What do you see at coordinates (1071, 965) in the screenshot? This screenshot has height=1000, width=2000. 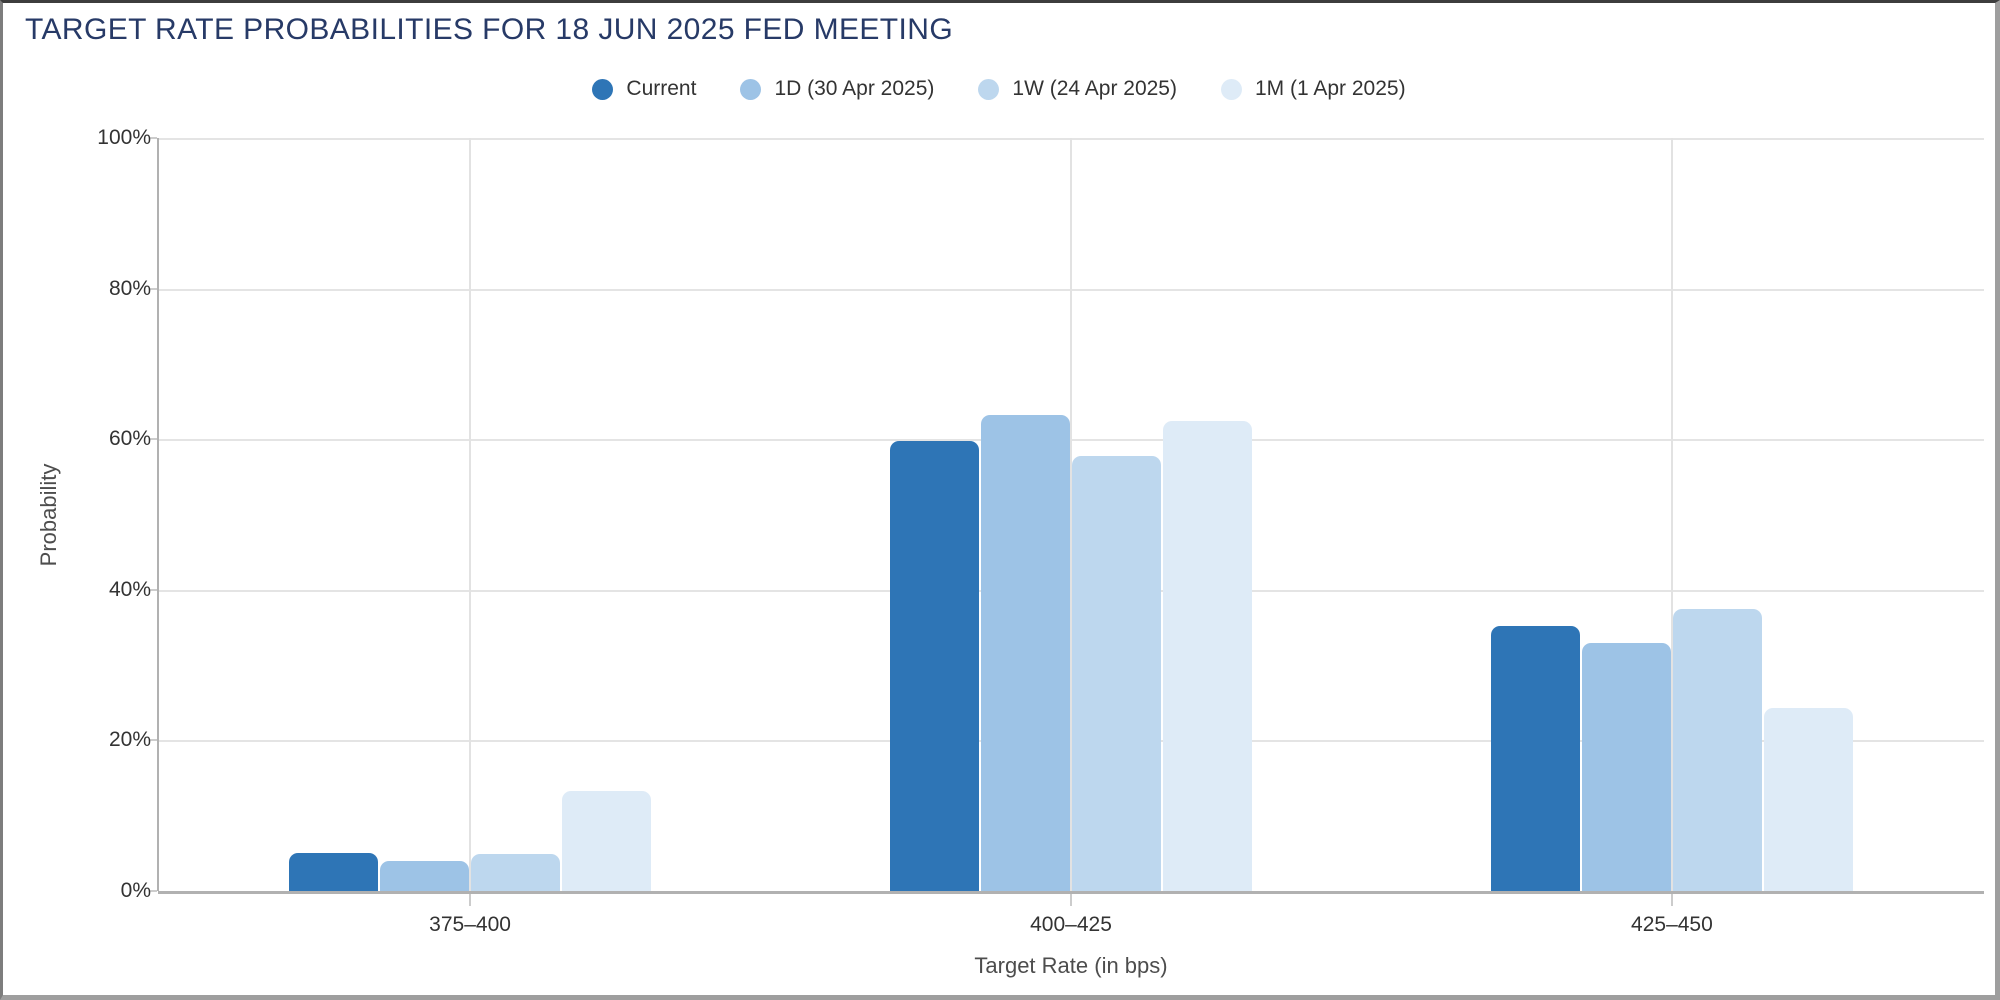 I see `x-axis-title: Target Rate (in bps)` at bounding box center [1071, 965].